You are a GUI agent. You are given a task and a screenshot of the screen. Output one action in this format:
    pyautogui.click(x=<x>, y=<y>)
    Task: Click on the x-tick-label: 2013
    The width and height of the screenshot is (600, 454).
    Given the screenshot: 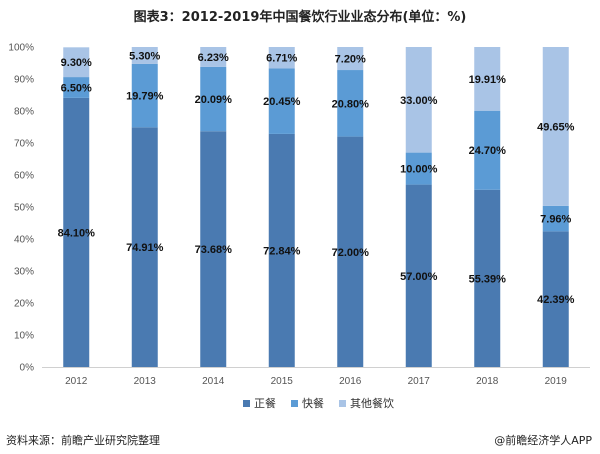 What is the action you would take?
    pyautogui.click(x=145, y=381)
    